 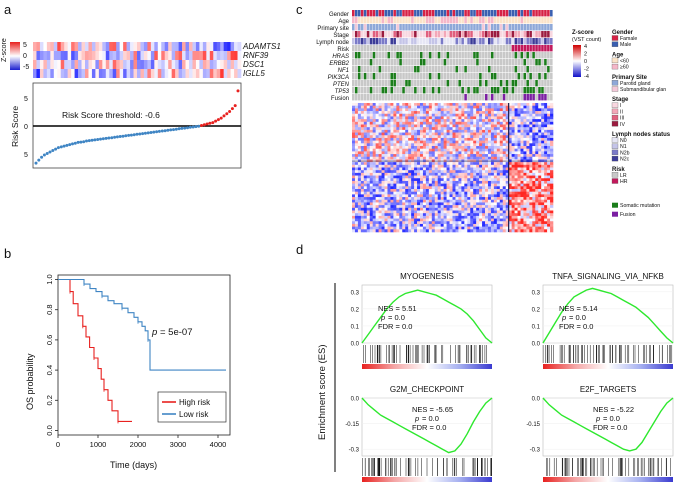 I want to click on gsea-p-label: p, so click(x=382, y=317).